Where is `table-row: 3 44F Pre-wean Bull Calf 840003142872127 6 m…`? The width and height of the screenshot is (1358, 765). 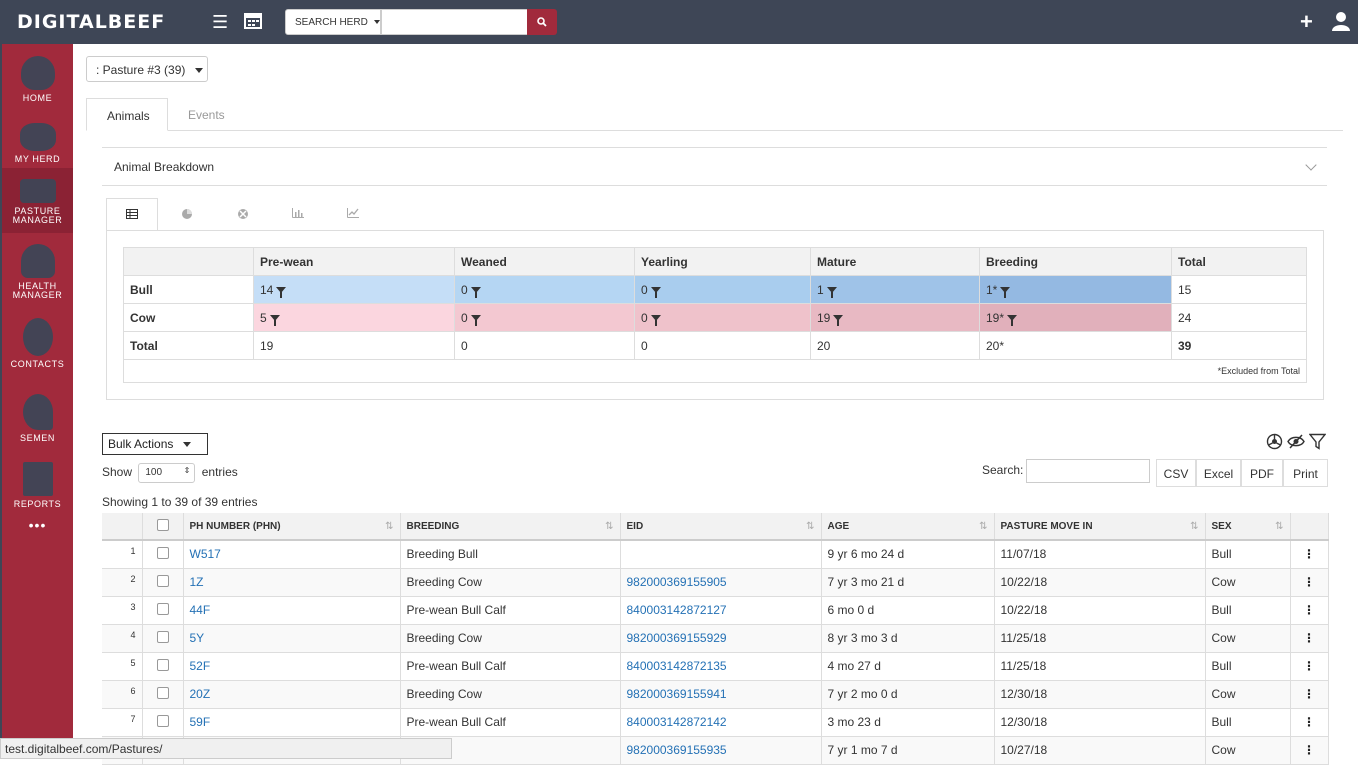 table-row: 3 44F Pre-wean Bull Calf 840003142872127 6 m… is located at coordinates (715, 610).